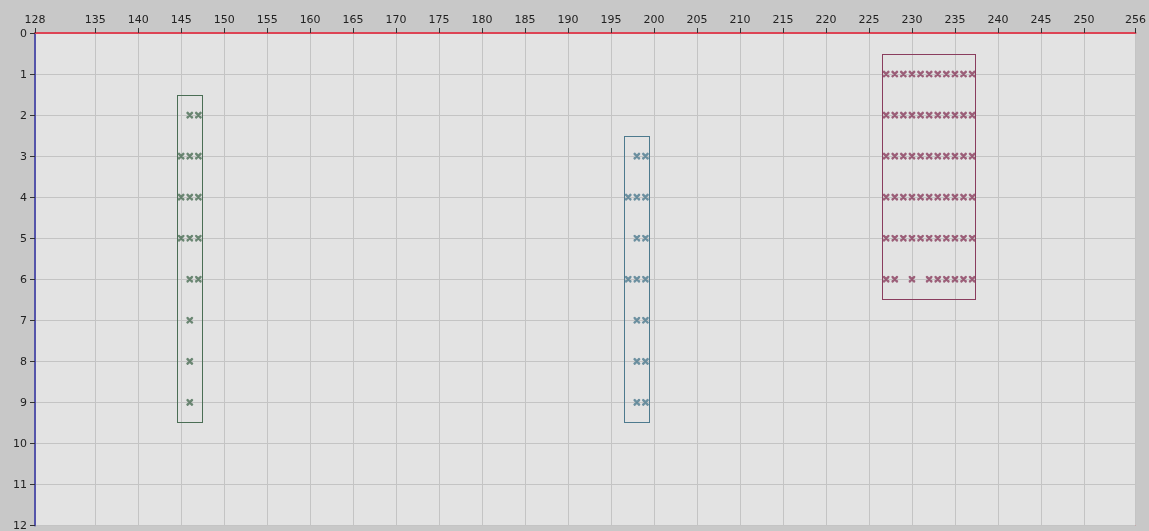 This screenshot has width=1149, height=531. Describe the element at coordinates (20, 525) in the screenshot. I see `y-tick-label: 12` at that location.